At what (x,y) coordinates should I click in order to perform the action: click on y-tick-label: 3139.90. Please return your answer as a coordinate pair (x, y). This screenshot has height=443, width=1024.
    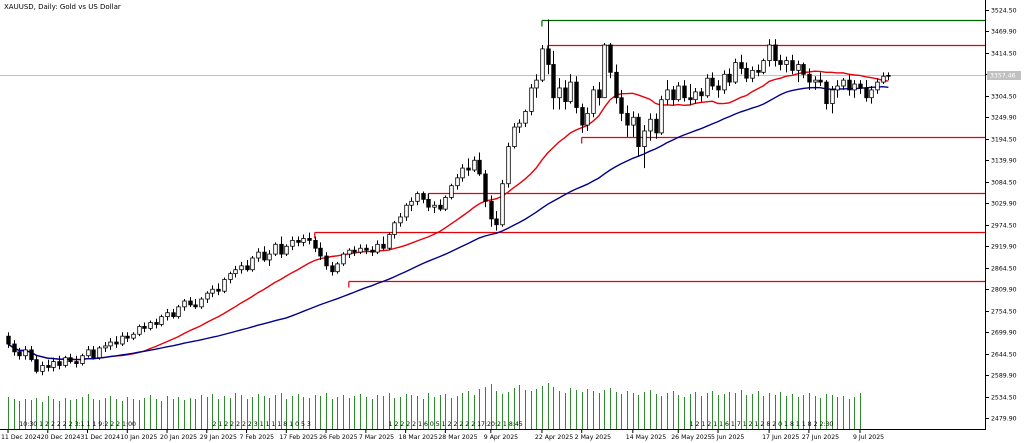
    Looking at the image, I should click on (1004, 161).